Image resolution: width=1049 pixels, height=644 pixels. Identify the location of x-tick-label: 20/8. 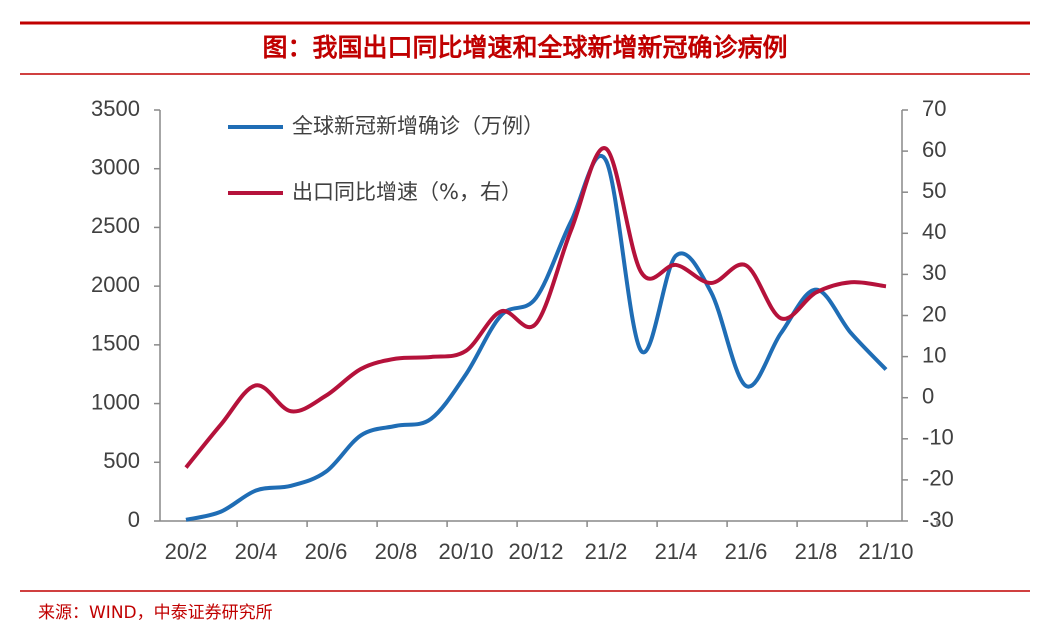
(396, 551).